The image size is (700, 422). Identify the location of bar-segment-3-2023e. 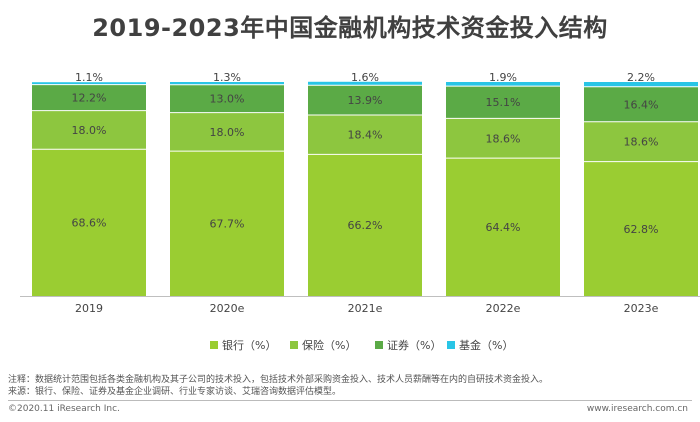
(641, 104).